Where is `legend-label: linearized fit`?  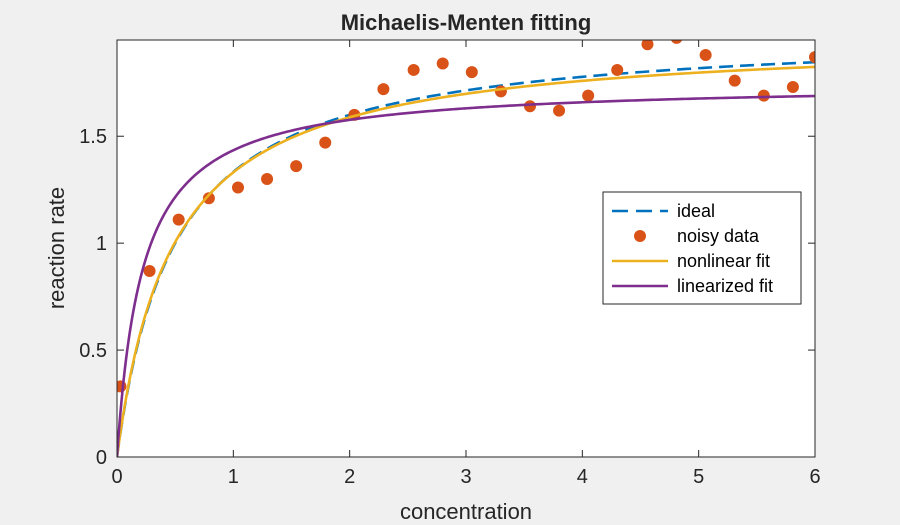
legend-label: linearized fit is located at coordinates (725, 286).